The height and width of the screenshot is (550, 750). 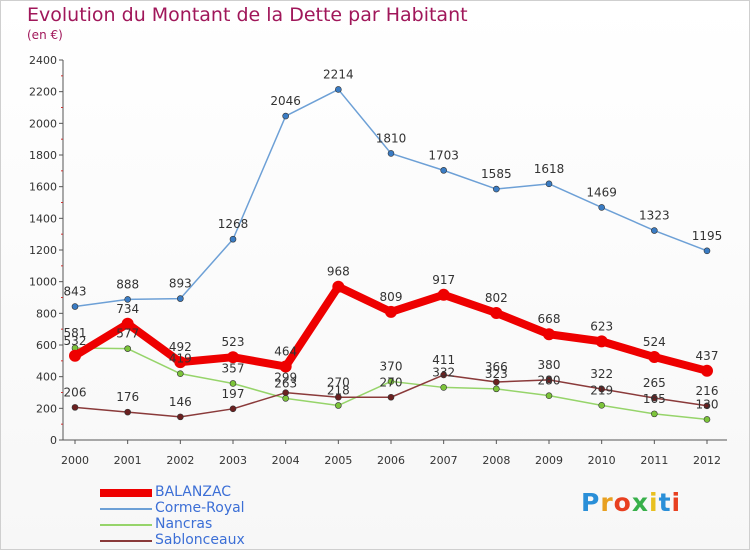 What do you see at coordinates (43, 155) in the screenshot?
I see `y-tick-label: 1800` at bounding box center [43, 155].